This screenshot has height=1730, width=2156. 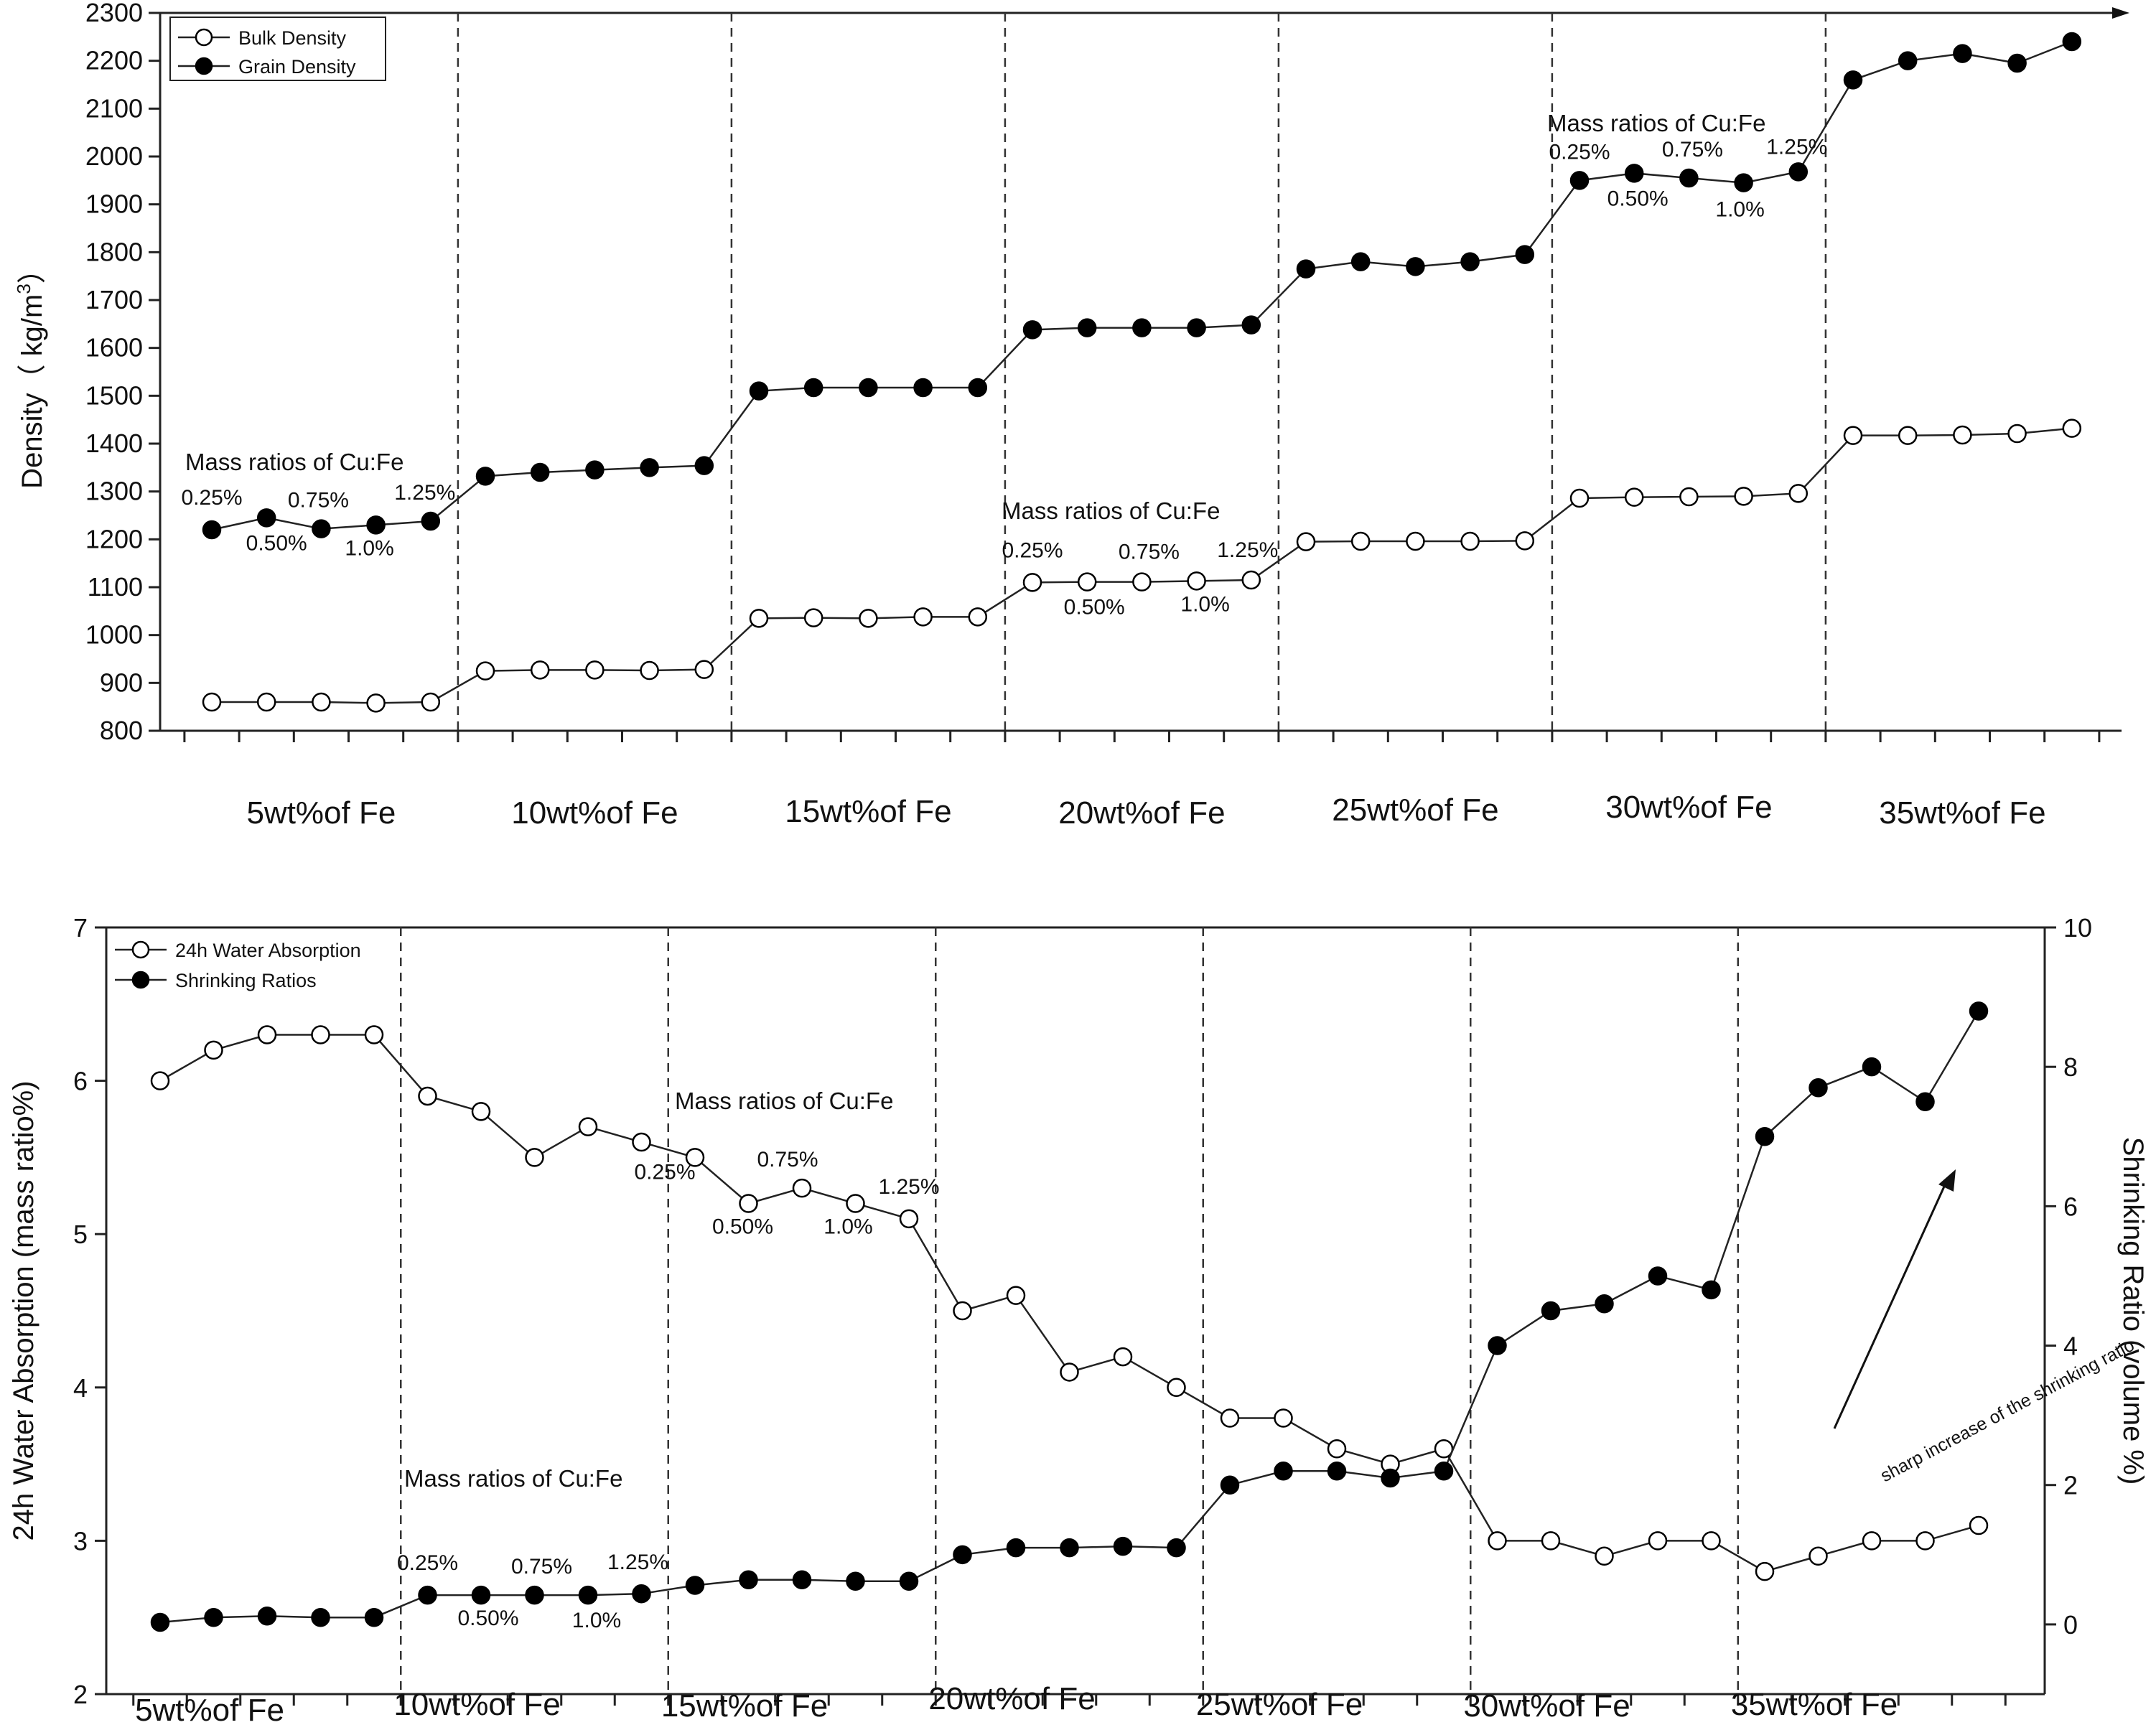 What do you see at coordinates (277, 49) in the screenshot?
I see `legend: Bulk Density Grain Density` at bounding box center [277, 49].